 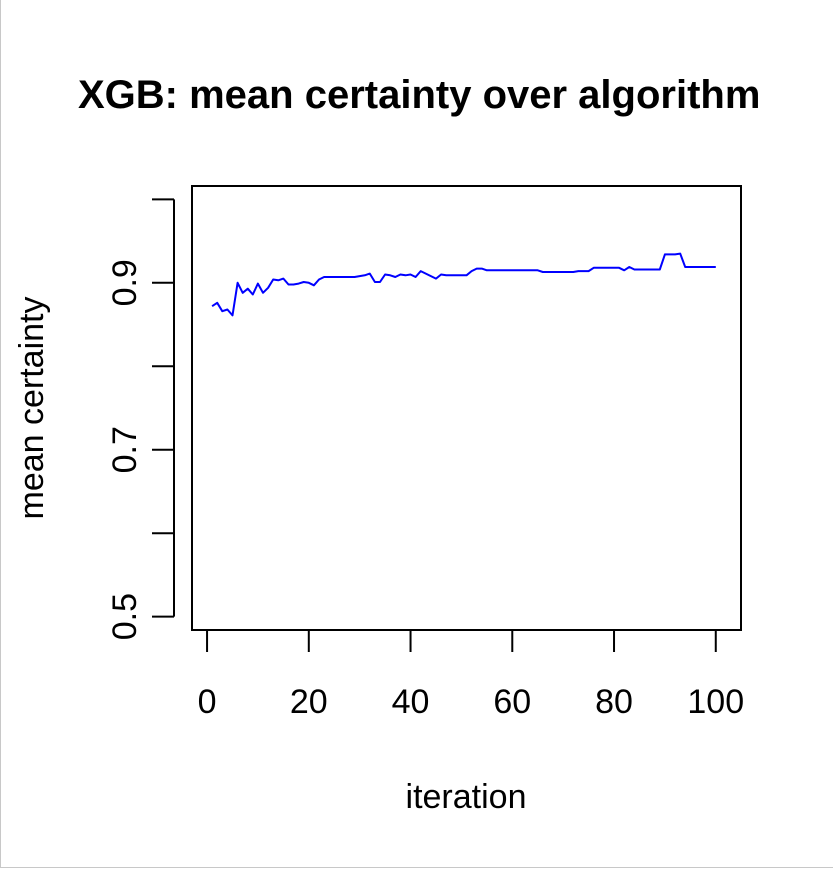 I want to click on y-tick-label: 0.9, so click(x=125, y=282).